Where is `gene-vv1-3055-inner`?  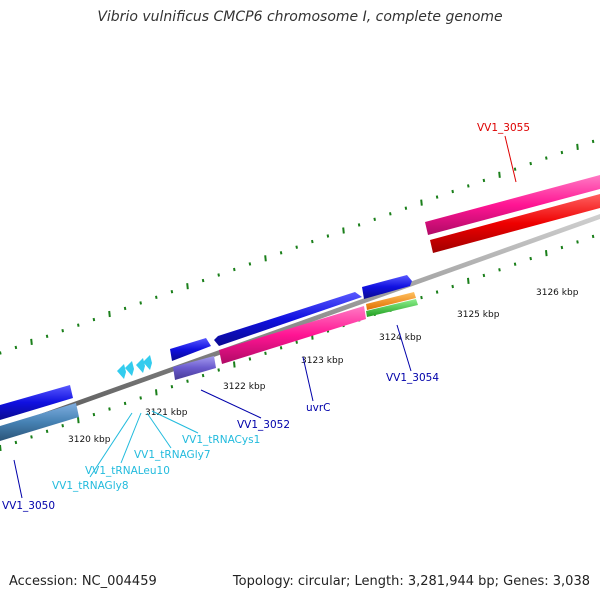
gene-vv1-3055-inner is located at coordinates (515, 223).